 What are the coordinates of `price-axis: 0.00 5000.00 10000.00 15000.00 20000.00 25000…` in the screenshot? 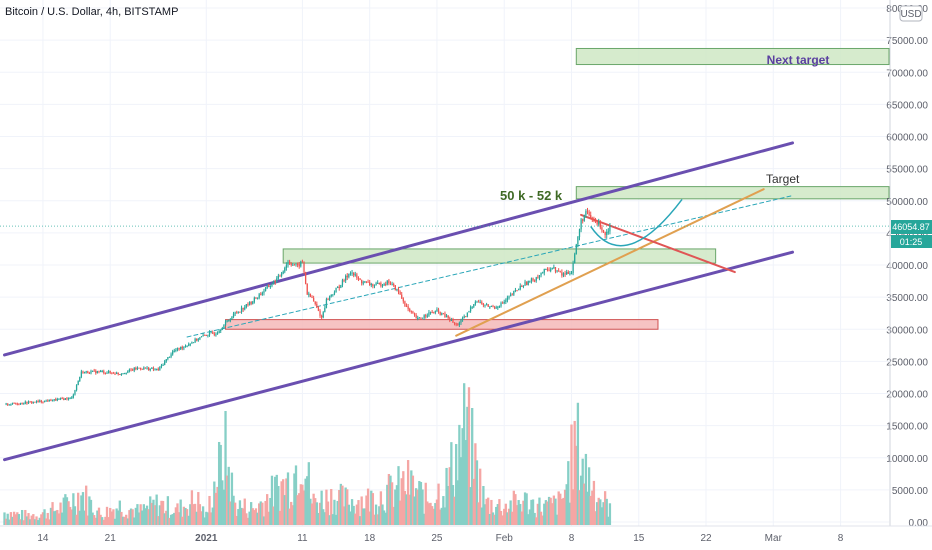 It's located at (907, 266).